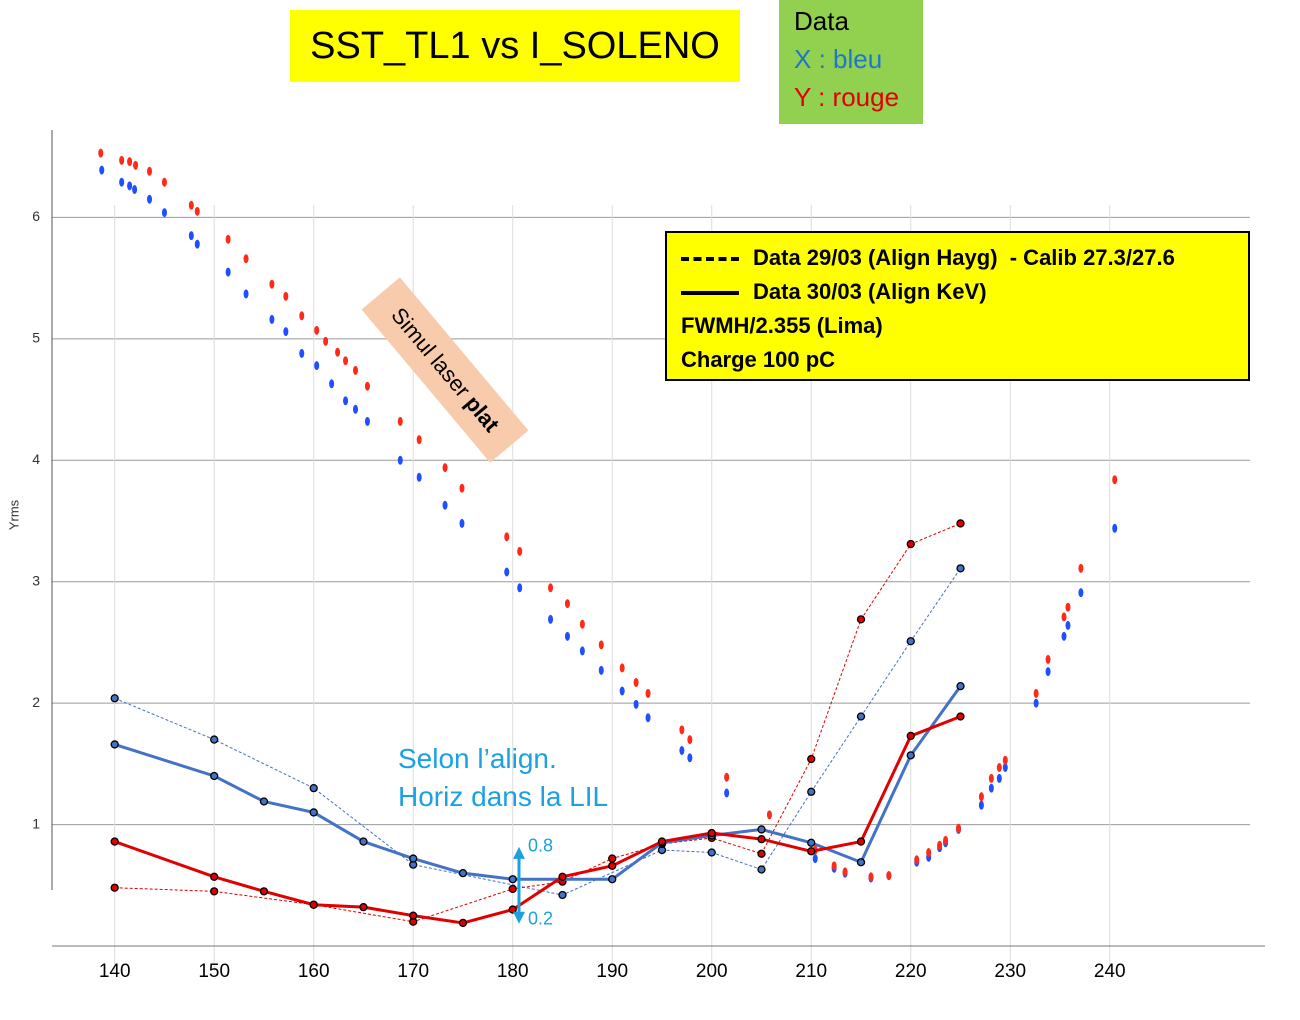 The width and height of the screenshot is (1300, 1020). What do you see at coordinates (612, 971) in the screenshot?
I see `x-tick-label: 190` at bounding box center [612, 971].